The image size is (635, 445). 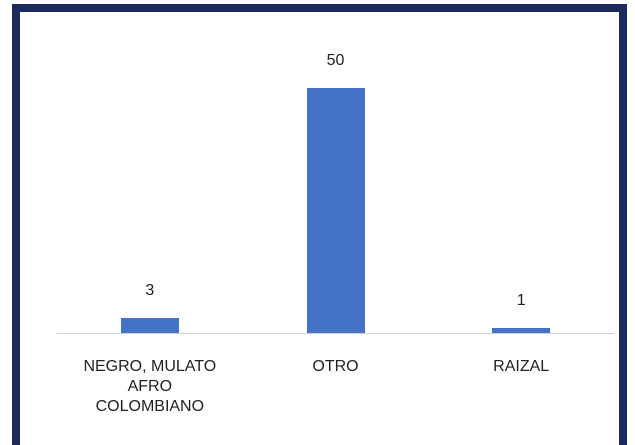 What do you see at coordinates (335, 333) in the screenshot?
I see `x-axis` at bounding box center [335, 333].